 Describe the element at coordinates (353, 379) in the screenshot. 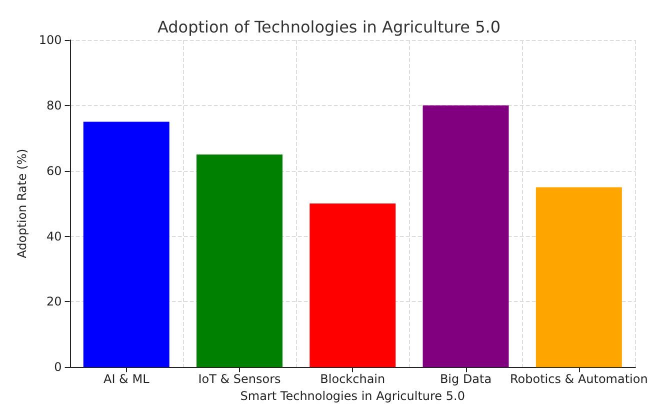

I see `x-tick-label: Blockchain` at that location.